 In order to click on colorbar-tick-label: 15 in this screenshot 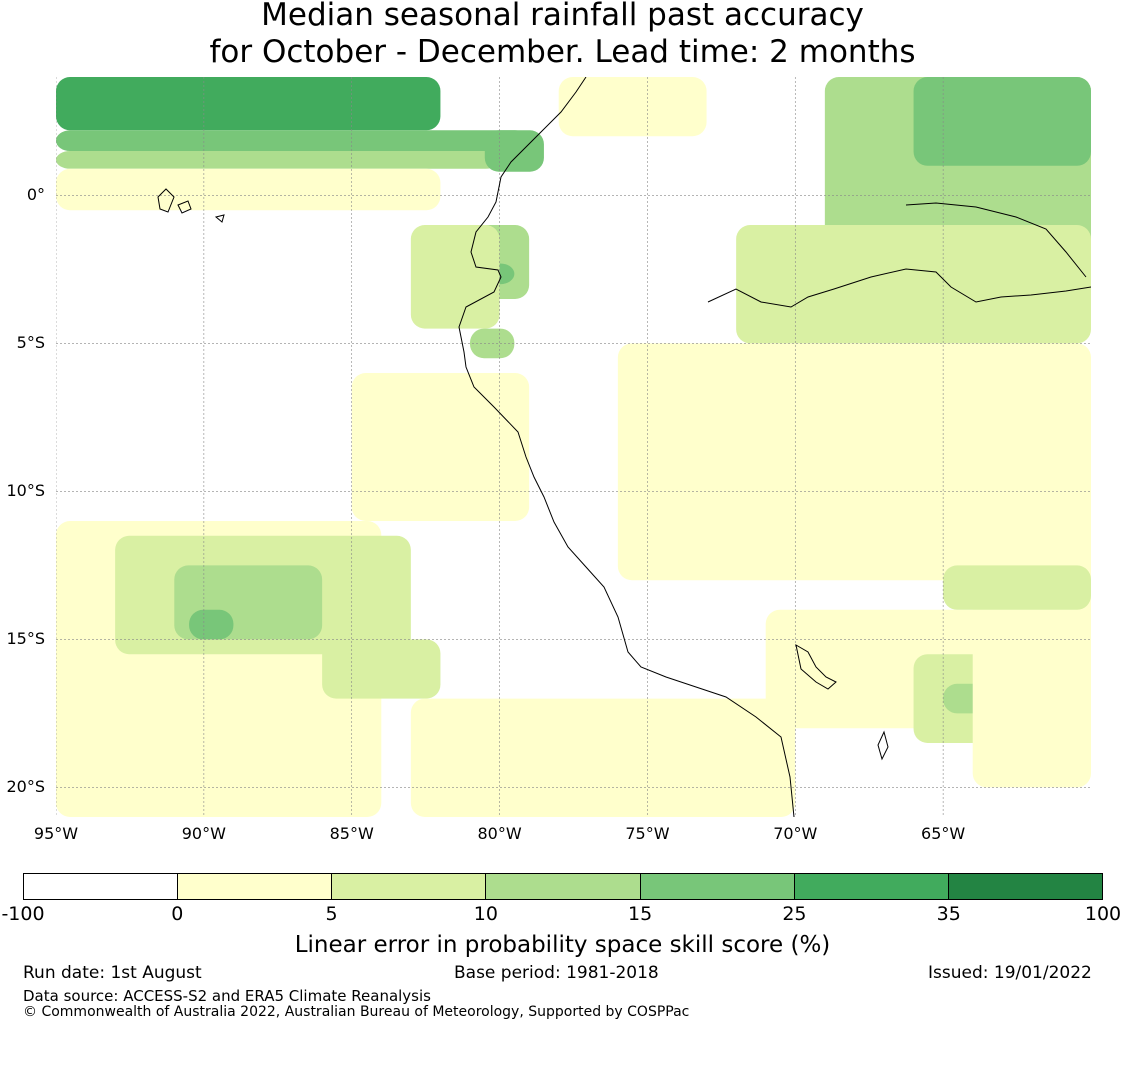, I will do `click(640, 914)`.